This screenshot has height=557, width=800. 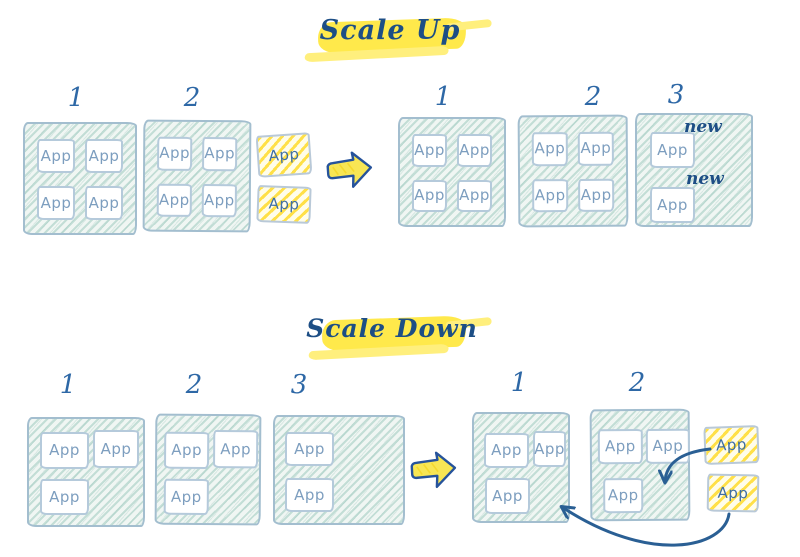 I want to click on node-label-down-before-1: 1, so click(x=68, y=385).